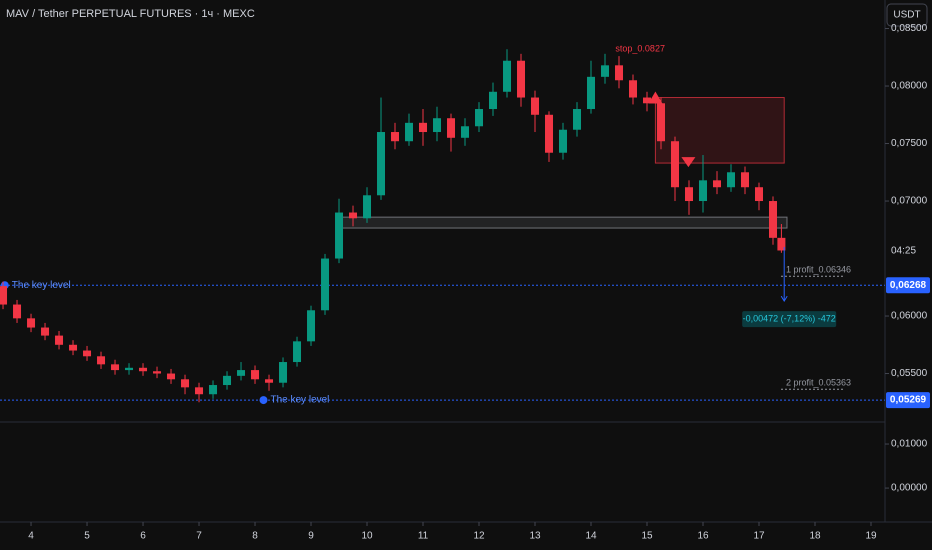 The image size is (932, 550). I want to click on price-label: 0,06268, so click(908, 285).